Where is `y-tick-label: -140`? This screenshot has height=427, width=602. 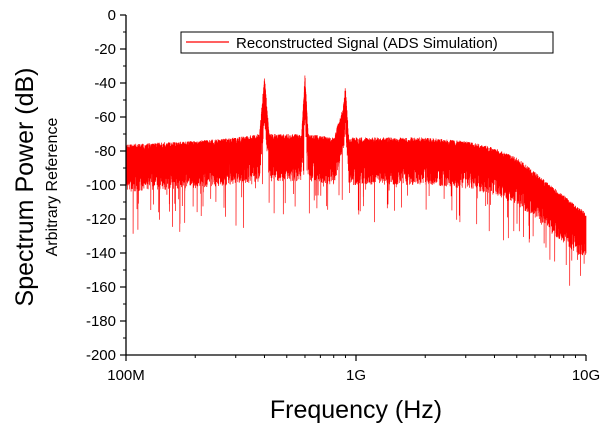 y-tick-label: -140 is located at coordinates (101, 253).